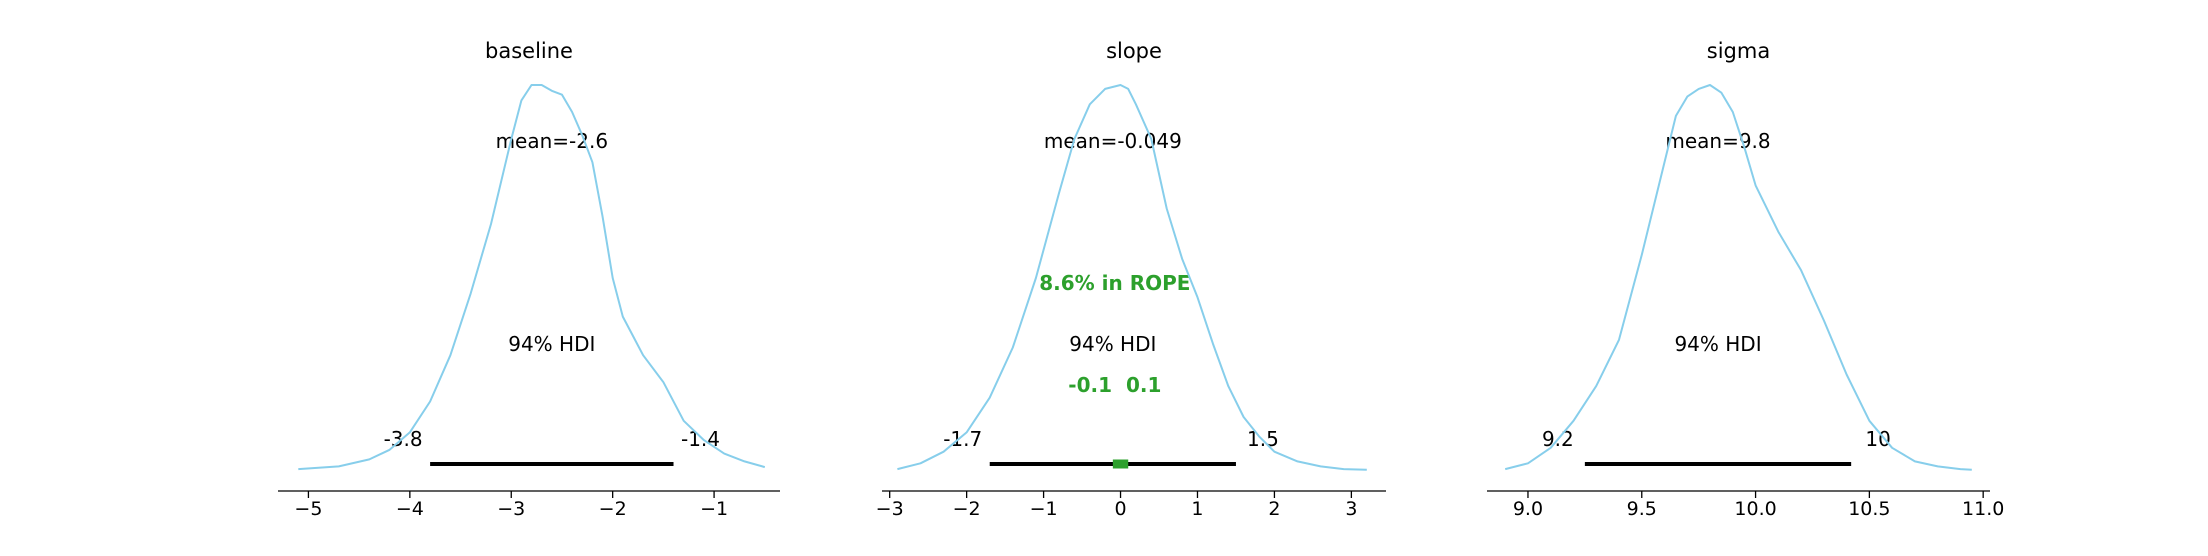 The height and width of the screenshot is (556, 2208). What do you see at coordinates (1120, 509) in the screenshot?
I see `x-tick-label: 0` at bounding box center [1120, 509].